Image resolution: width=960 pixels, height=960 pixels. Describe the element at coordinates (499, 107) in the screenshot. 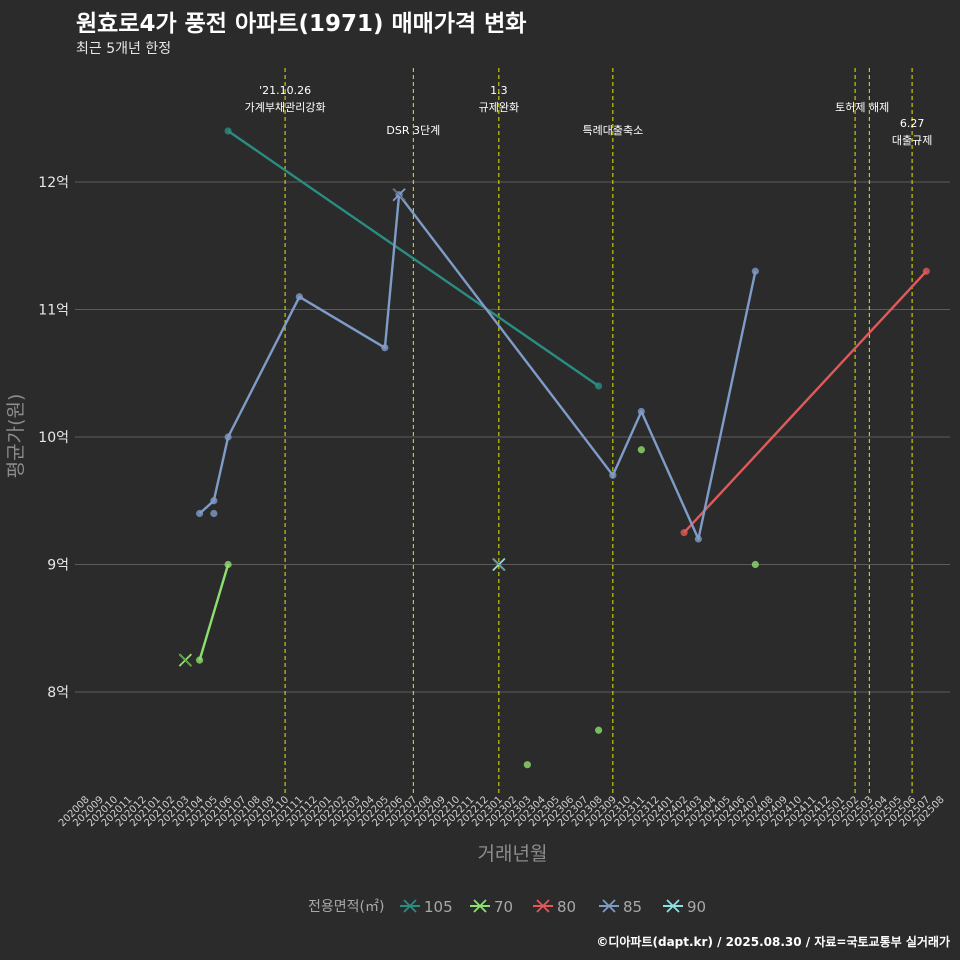

I see `event-label: 규제완화` at that location.